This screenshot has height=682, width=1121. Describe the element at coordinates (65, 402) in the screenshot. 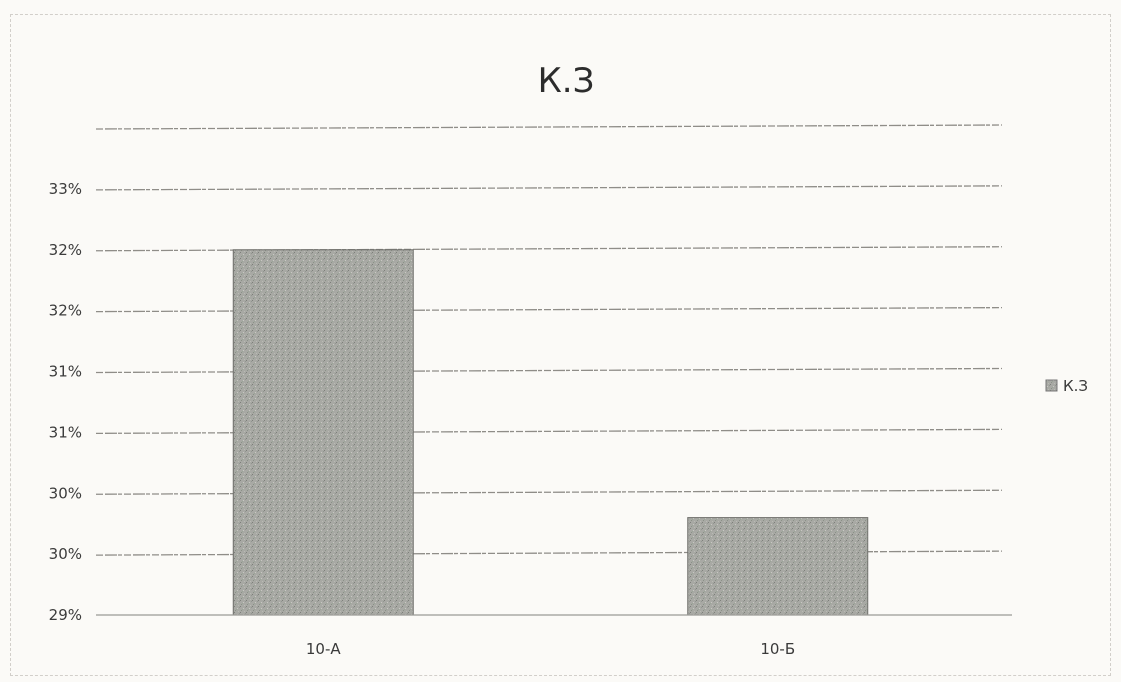

I see `y-axis-tick-labels: 29% 30% 30% 31% 31% 32% 32% 33%` at that location.